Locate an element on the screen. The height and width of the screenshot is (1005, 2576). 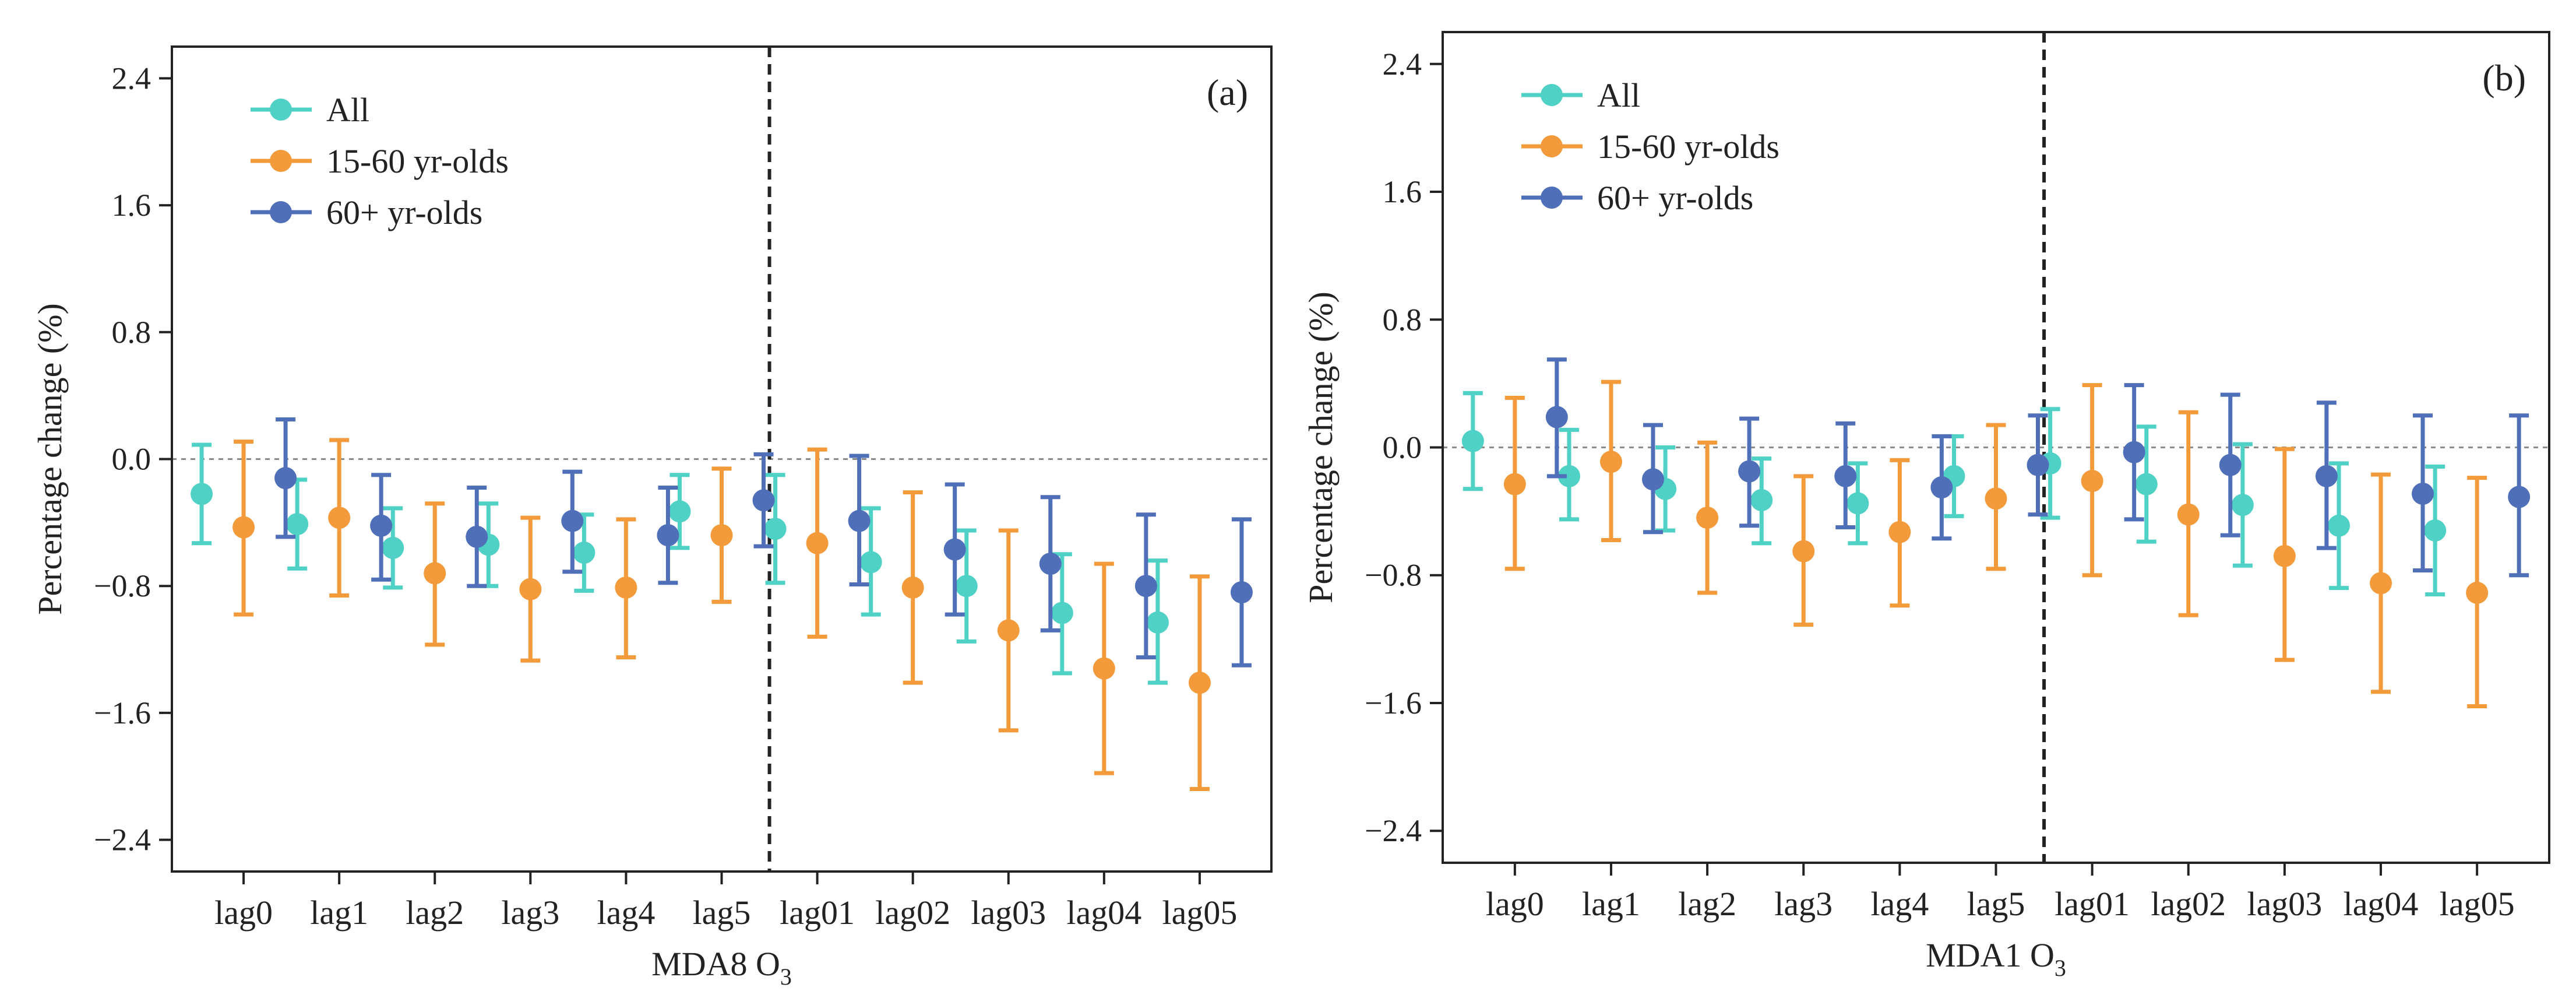
y-tick-label: −2.4 is located at coordinates (1393, 830).